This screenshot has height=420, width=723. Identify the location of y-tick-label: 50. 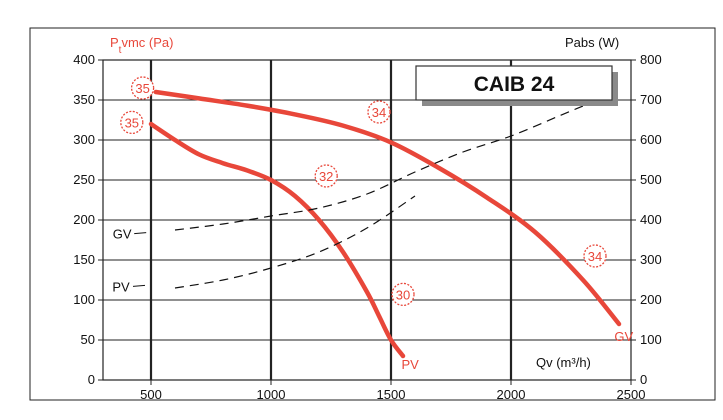
(88, 339).